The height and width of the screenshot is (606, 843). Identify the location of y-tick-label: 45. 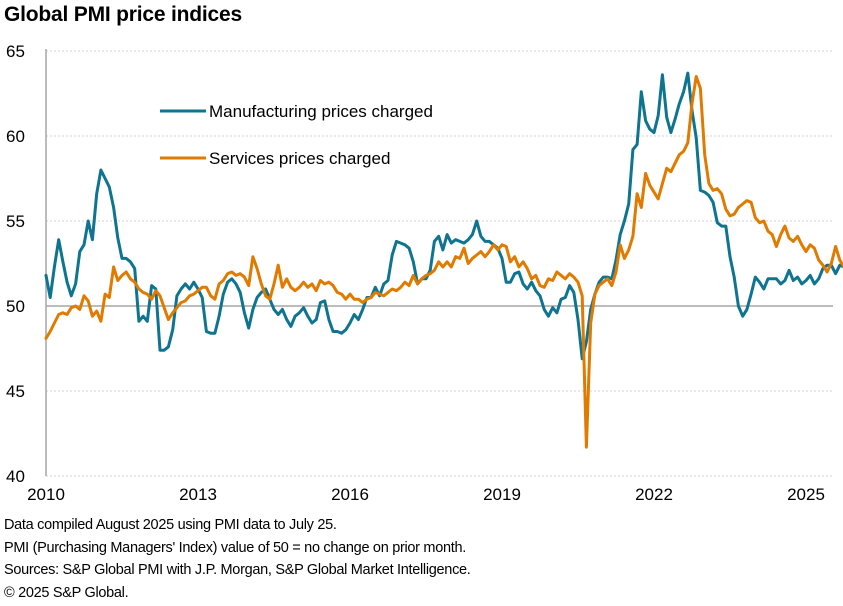
(15, 391).